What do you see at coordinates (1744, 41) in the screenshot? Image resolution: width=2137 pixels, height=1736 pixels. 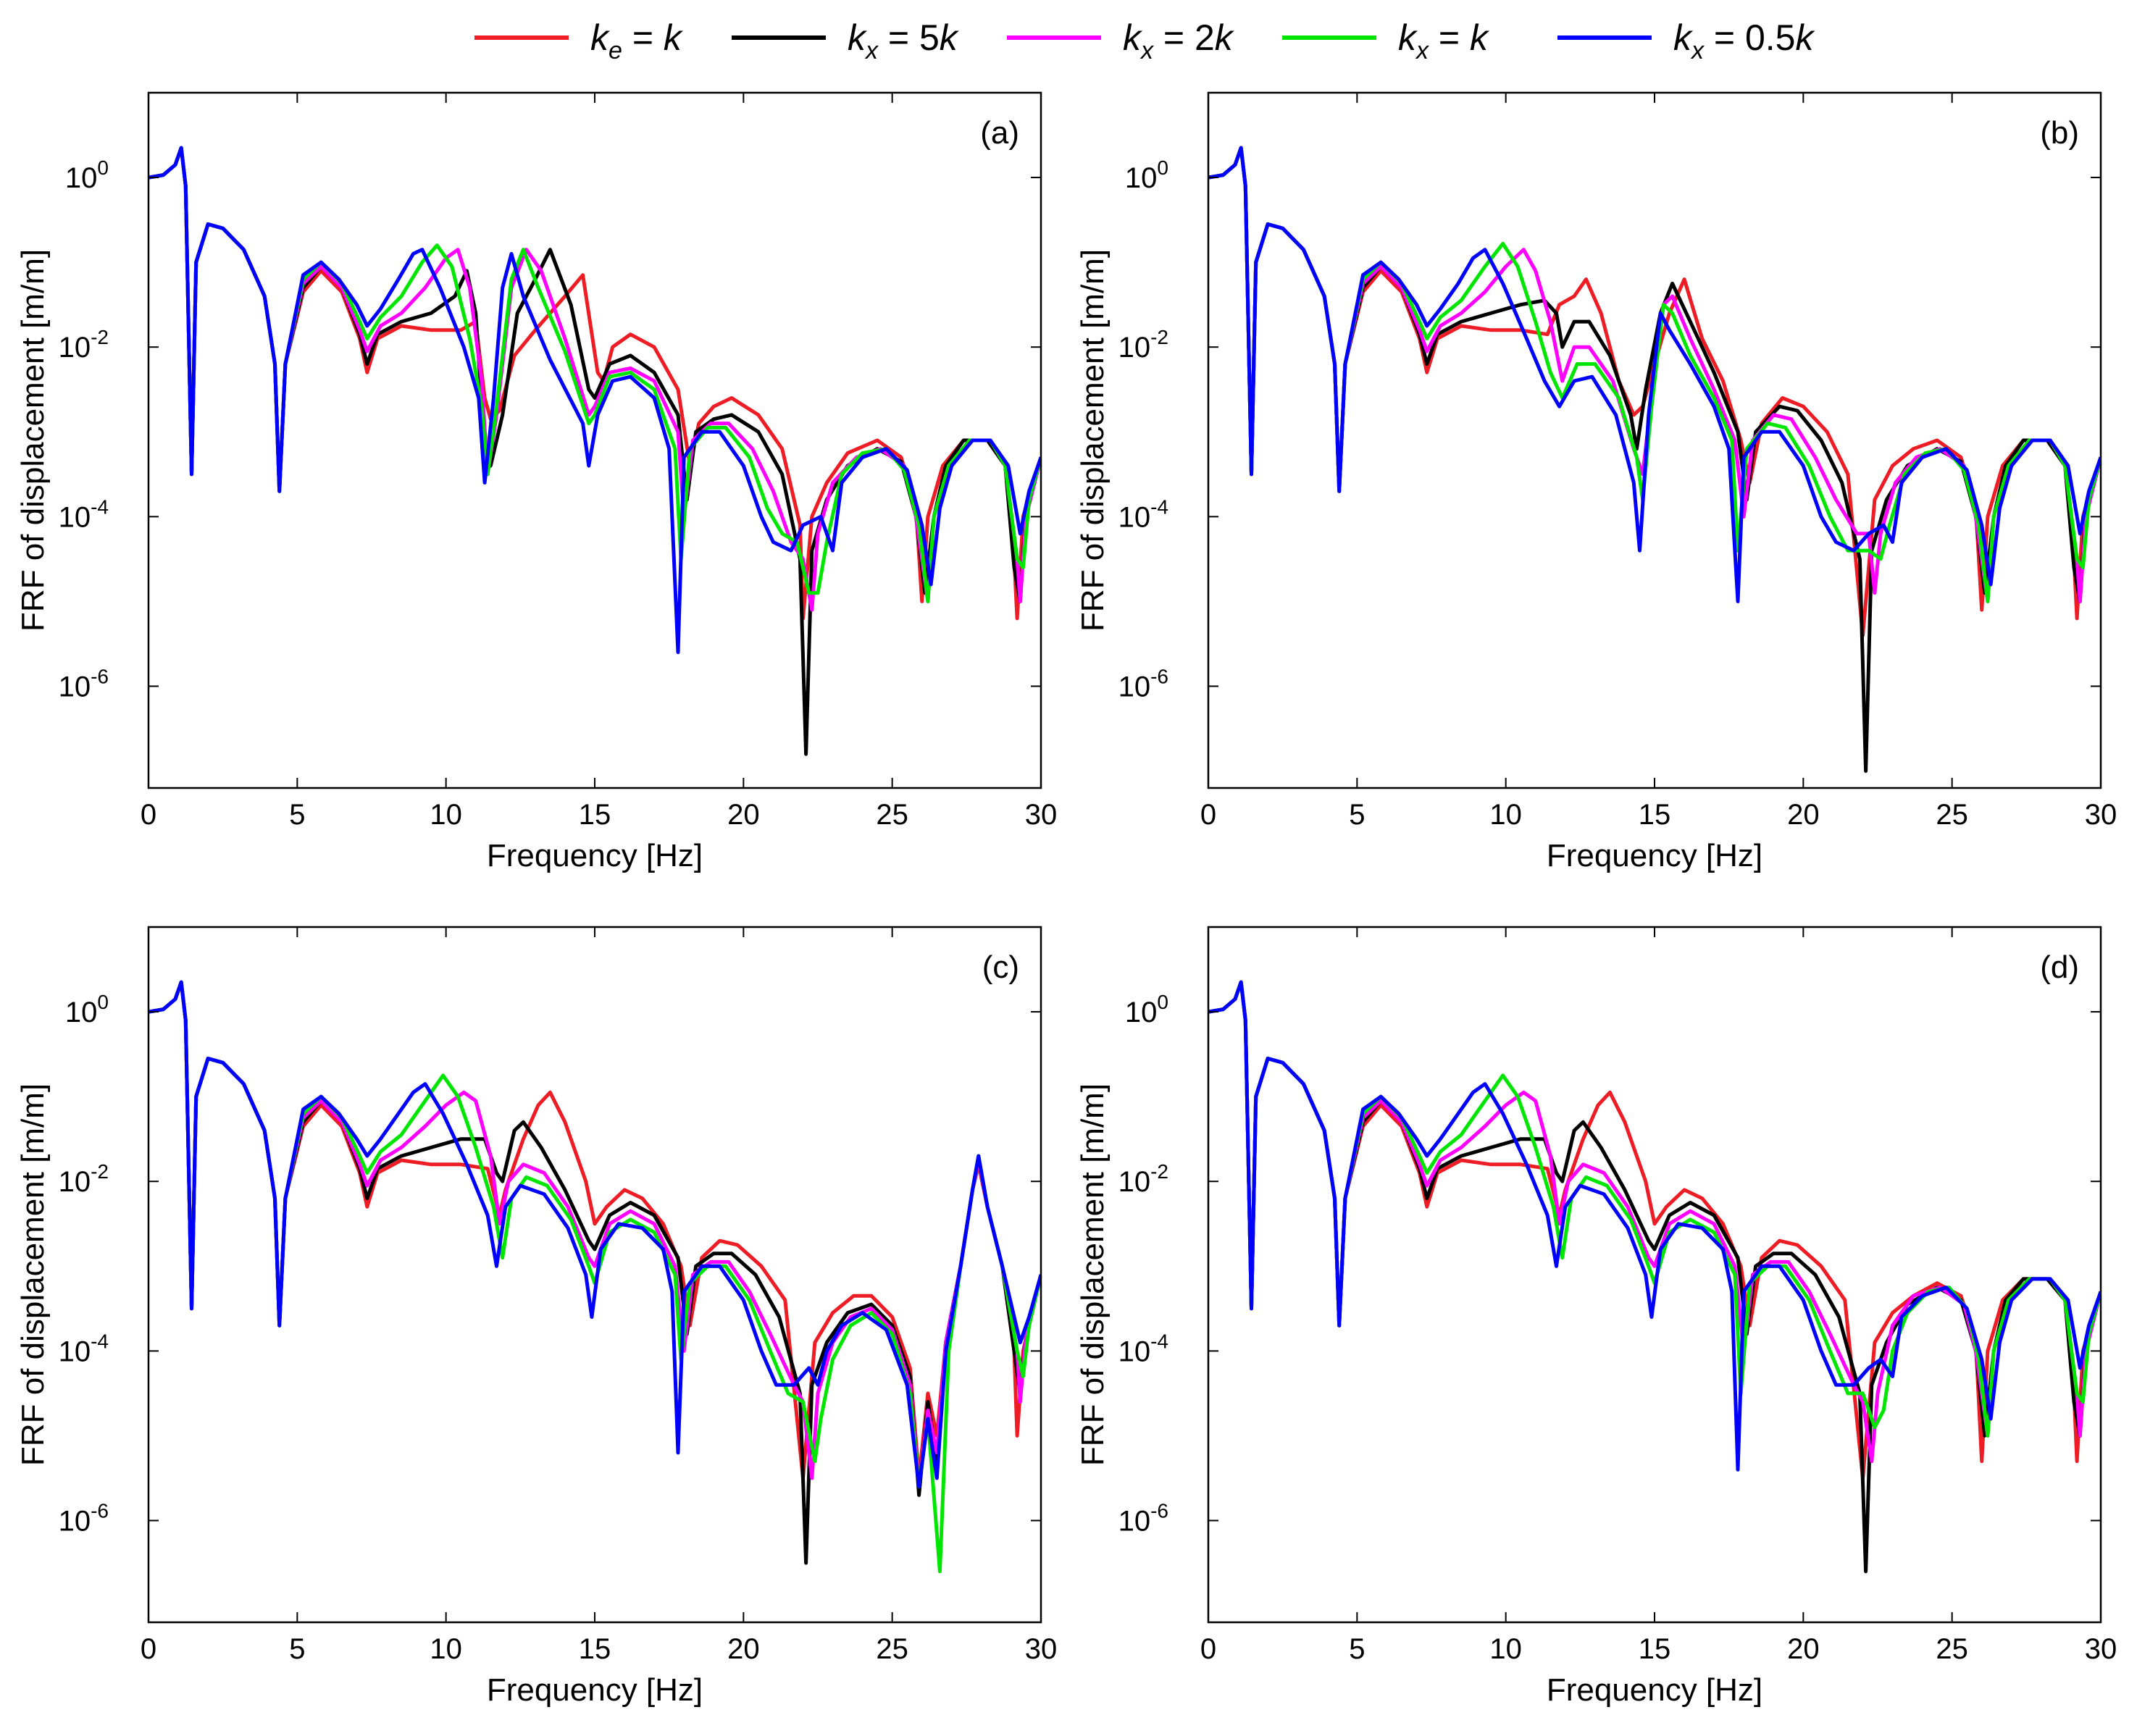 I see `legend-label: kx = 0.5k` at bounding box center [1744, 41].